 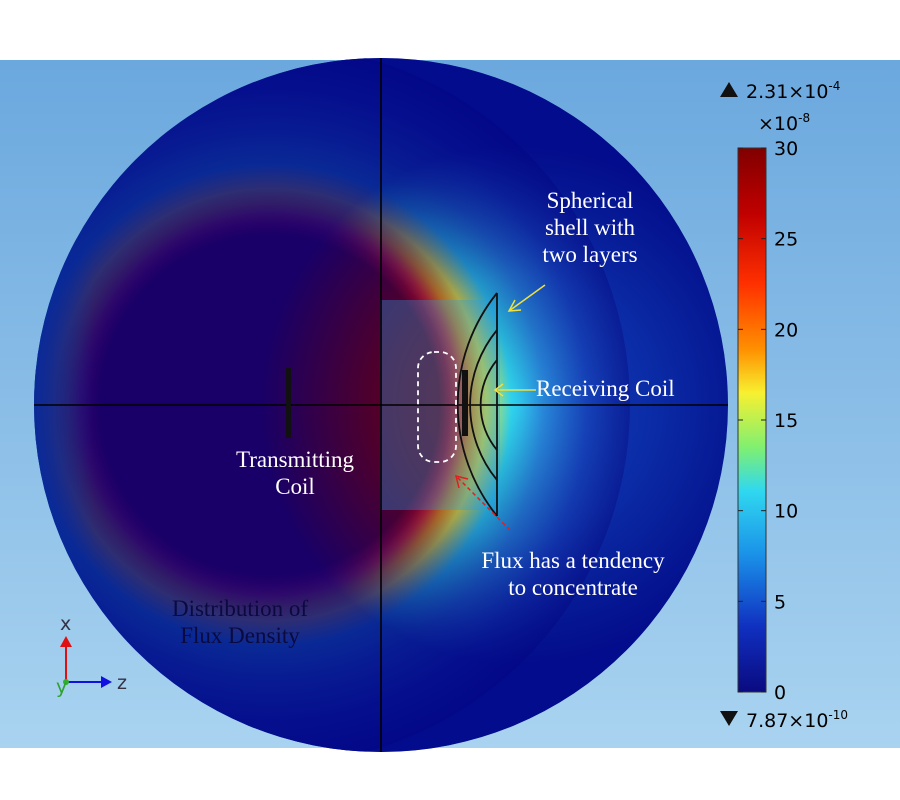 I want to click on receiving-coil-pointer-arrow, so click(x=514, y=390).